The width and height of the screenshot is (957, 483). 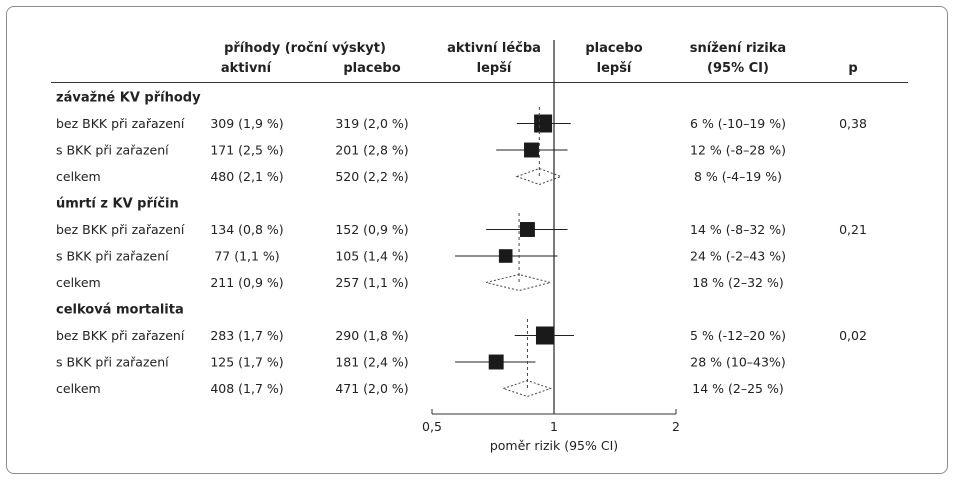 I want to click on header-active: aktivní, so click(x=247, y=68).